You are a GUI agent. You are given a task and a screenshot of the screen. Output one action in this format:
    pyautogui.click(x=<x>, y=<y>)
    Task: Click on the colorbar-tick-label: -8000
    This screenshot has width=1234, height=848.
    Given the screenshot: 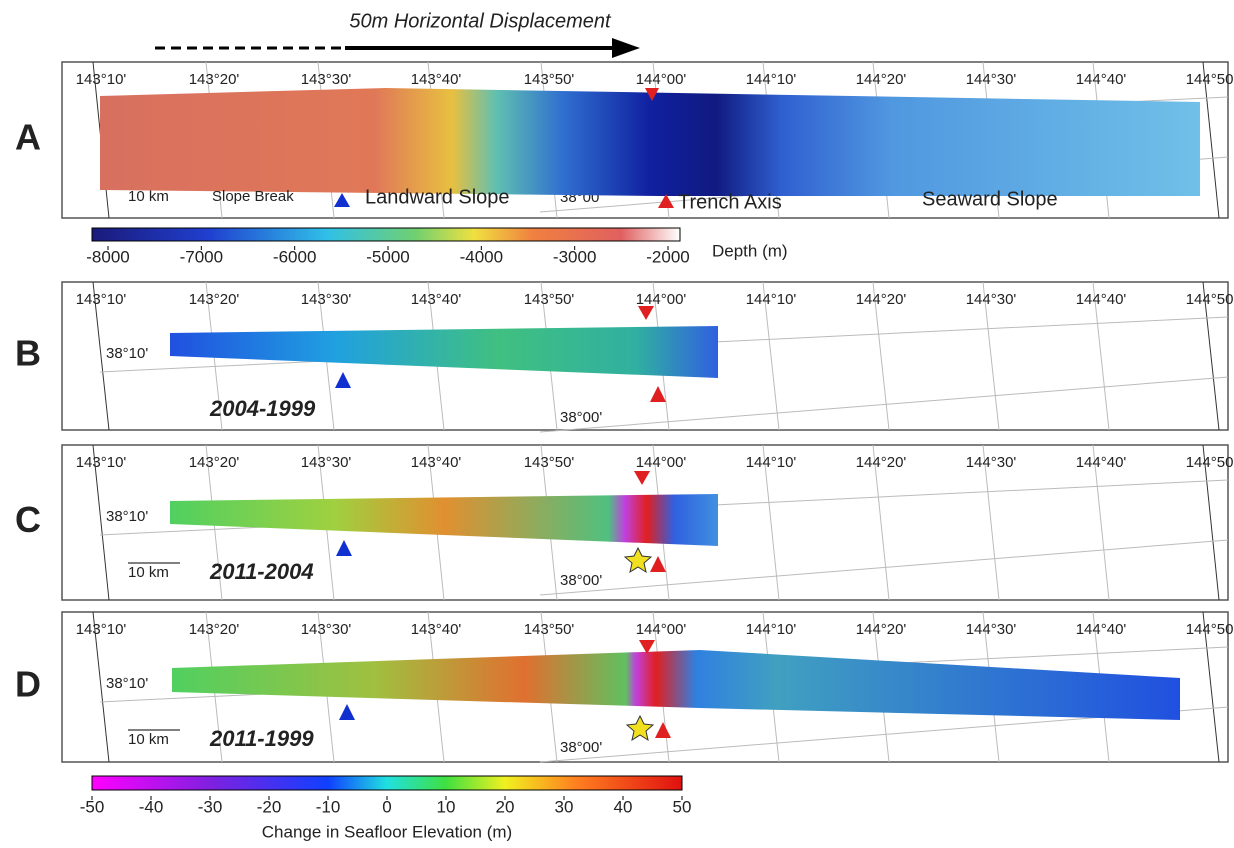 What is the action you would take?
    pyautogui.click(x=107, y=256)
    